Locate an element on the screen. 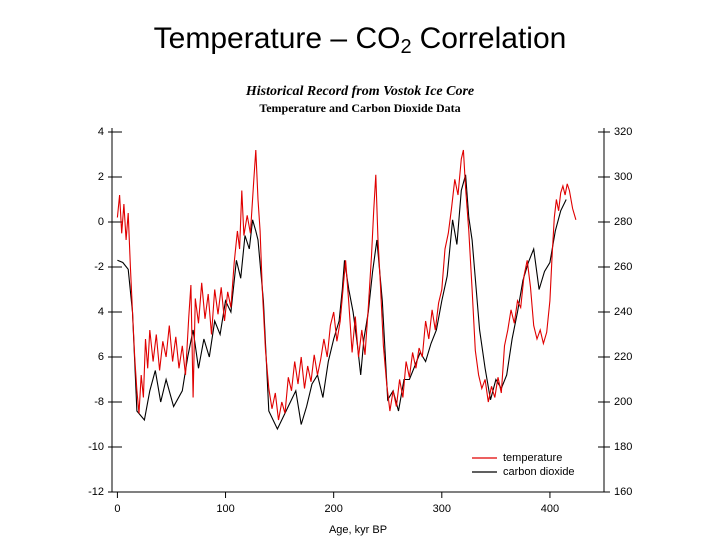 The image size is (720, 540). x-tick-label: 100 is located at coordinates (225, 509).